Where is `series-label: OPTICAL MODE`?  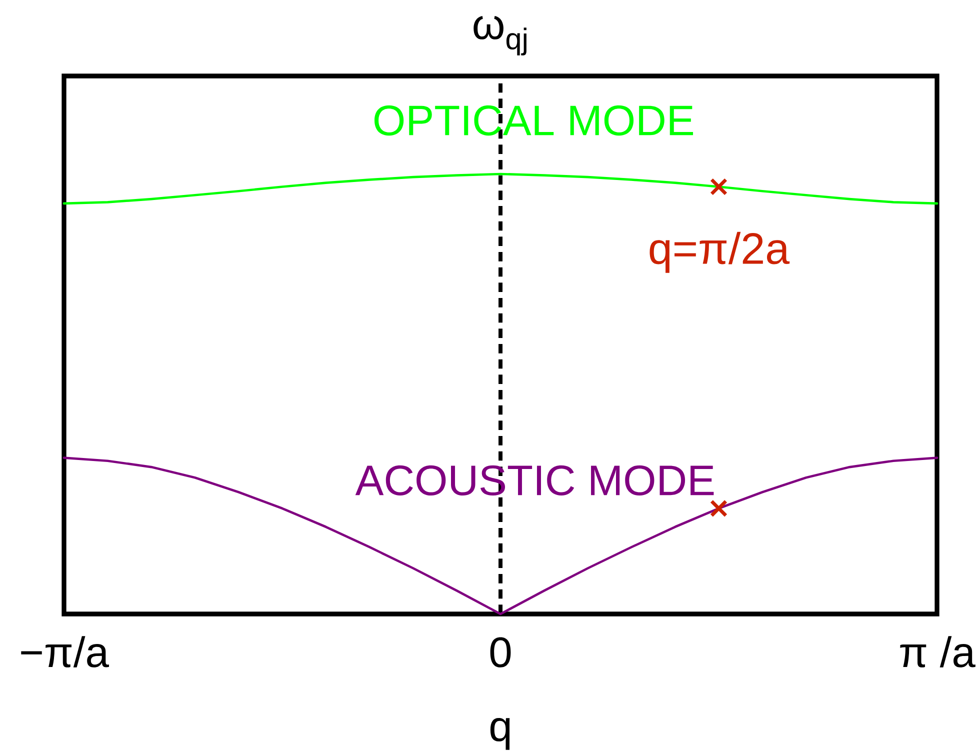 series-label: OPTICAL MODE is located at coordinates (534, 120).